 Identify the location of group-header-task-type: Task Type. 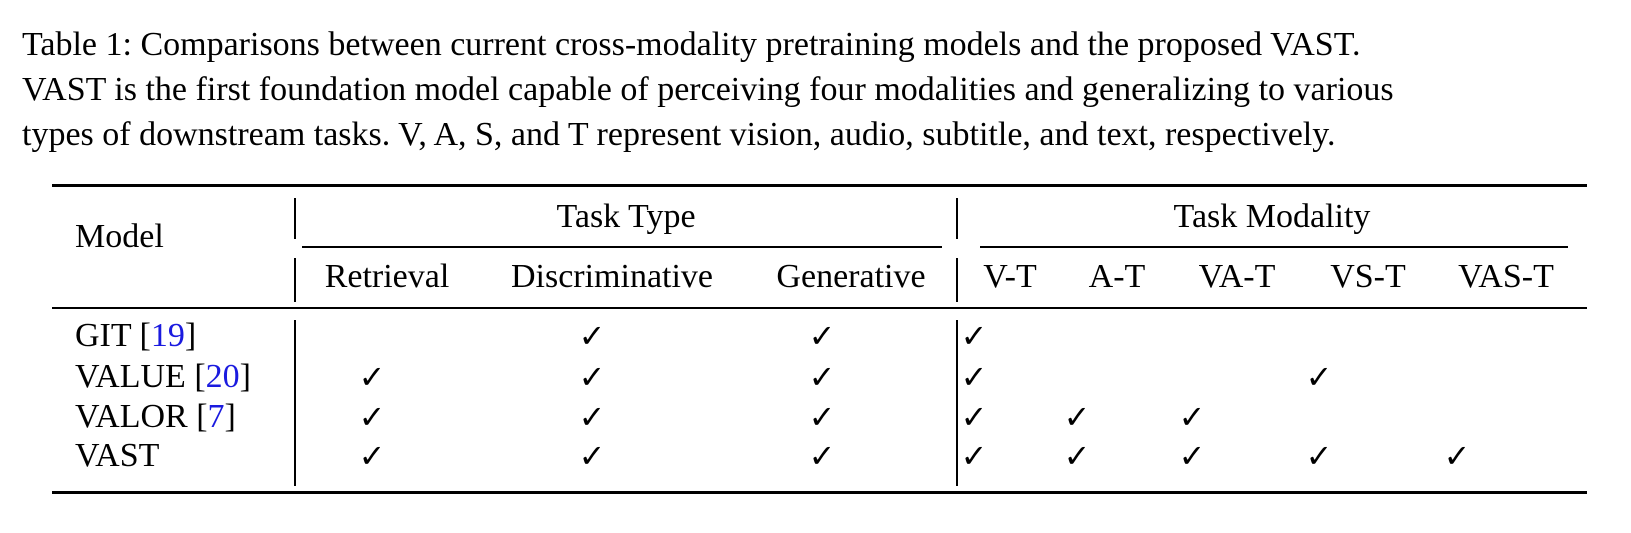
(626, 216).